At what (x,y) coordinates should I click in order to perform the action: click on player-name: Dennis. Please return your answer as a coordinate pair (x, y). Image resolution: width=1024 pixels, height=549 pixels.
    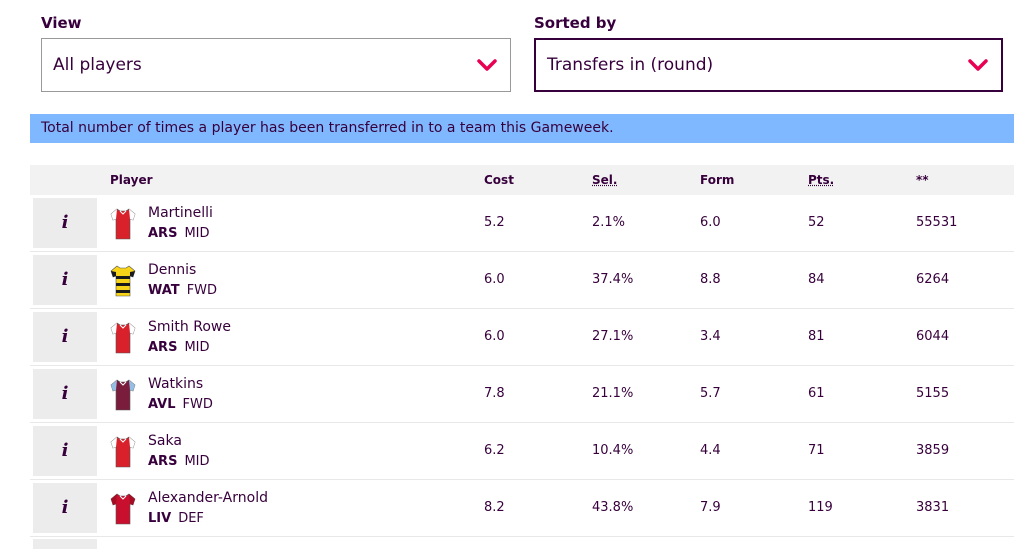
    Looking at the image, I should click on (172, 270).